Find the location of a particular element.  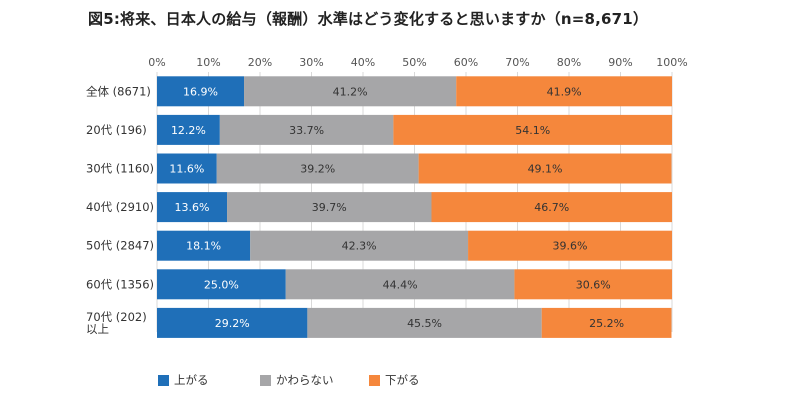

x-tick-label: 10% is located at coordinates (208, 62).